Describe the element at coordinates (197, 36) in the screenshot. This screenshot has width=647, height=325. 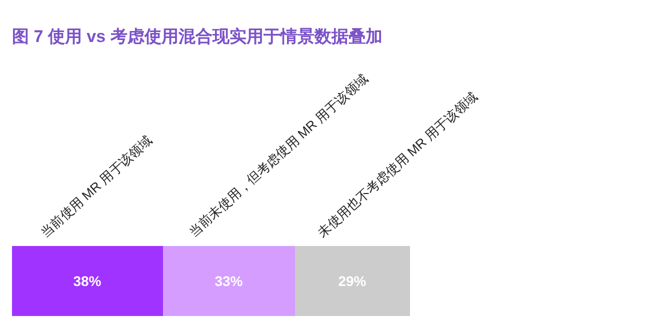
I see `chart-title: 图 7 使用 vs 考虑使用混合现实用于情景数据叠加` at that location.